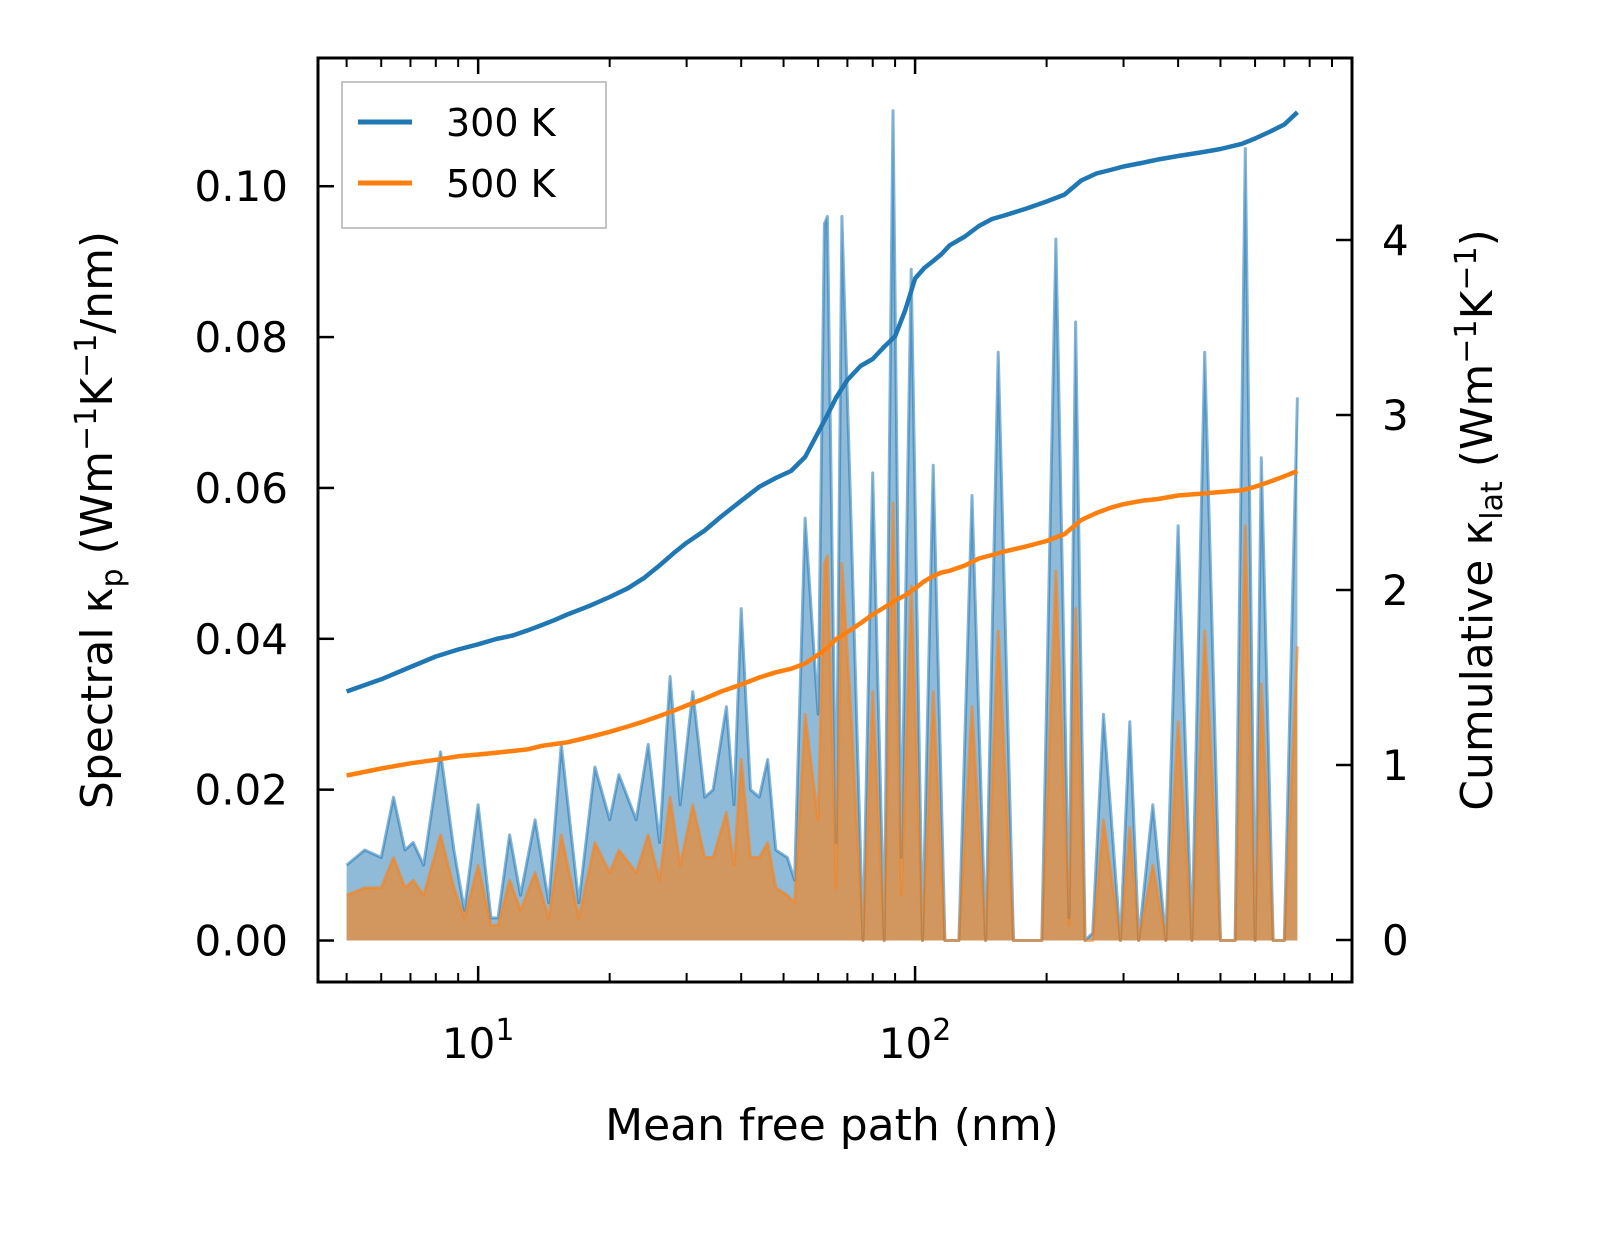  What do you see at coordinates (1477, 304) in the screenshot?
I see `y-right-title-unit-mid: K` at bounding box center [1477, 304].